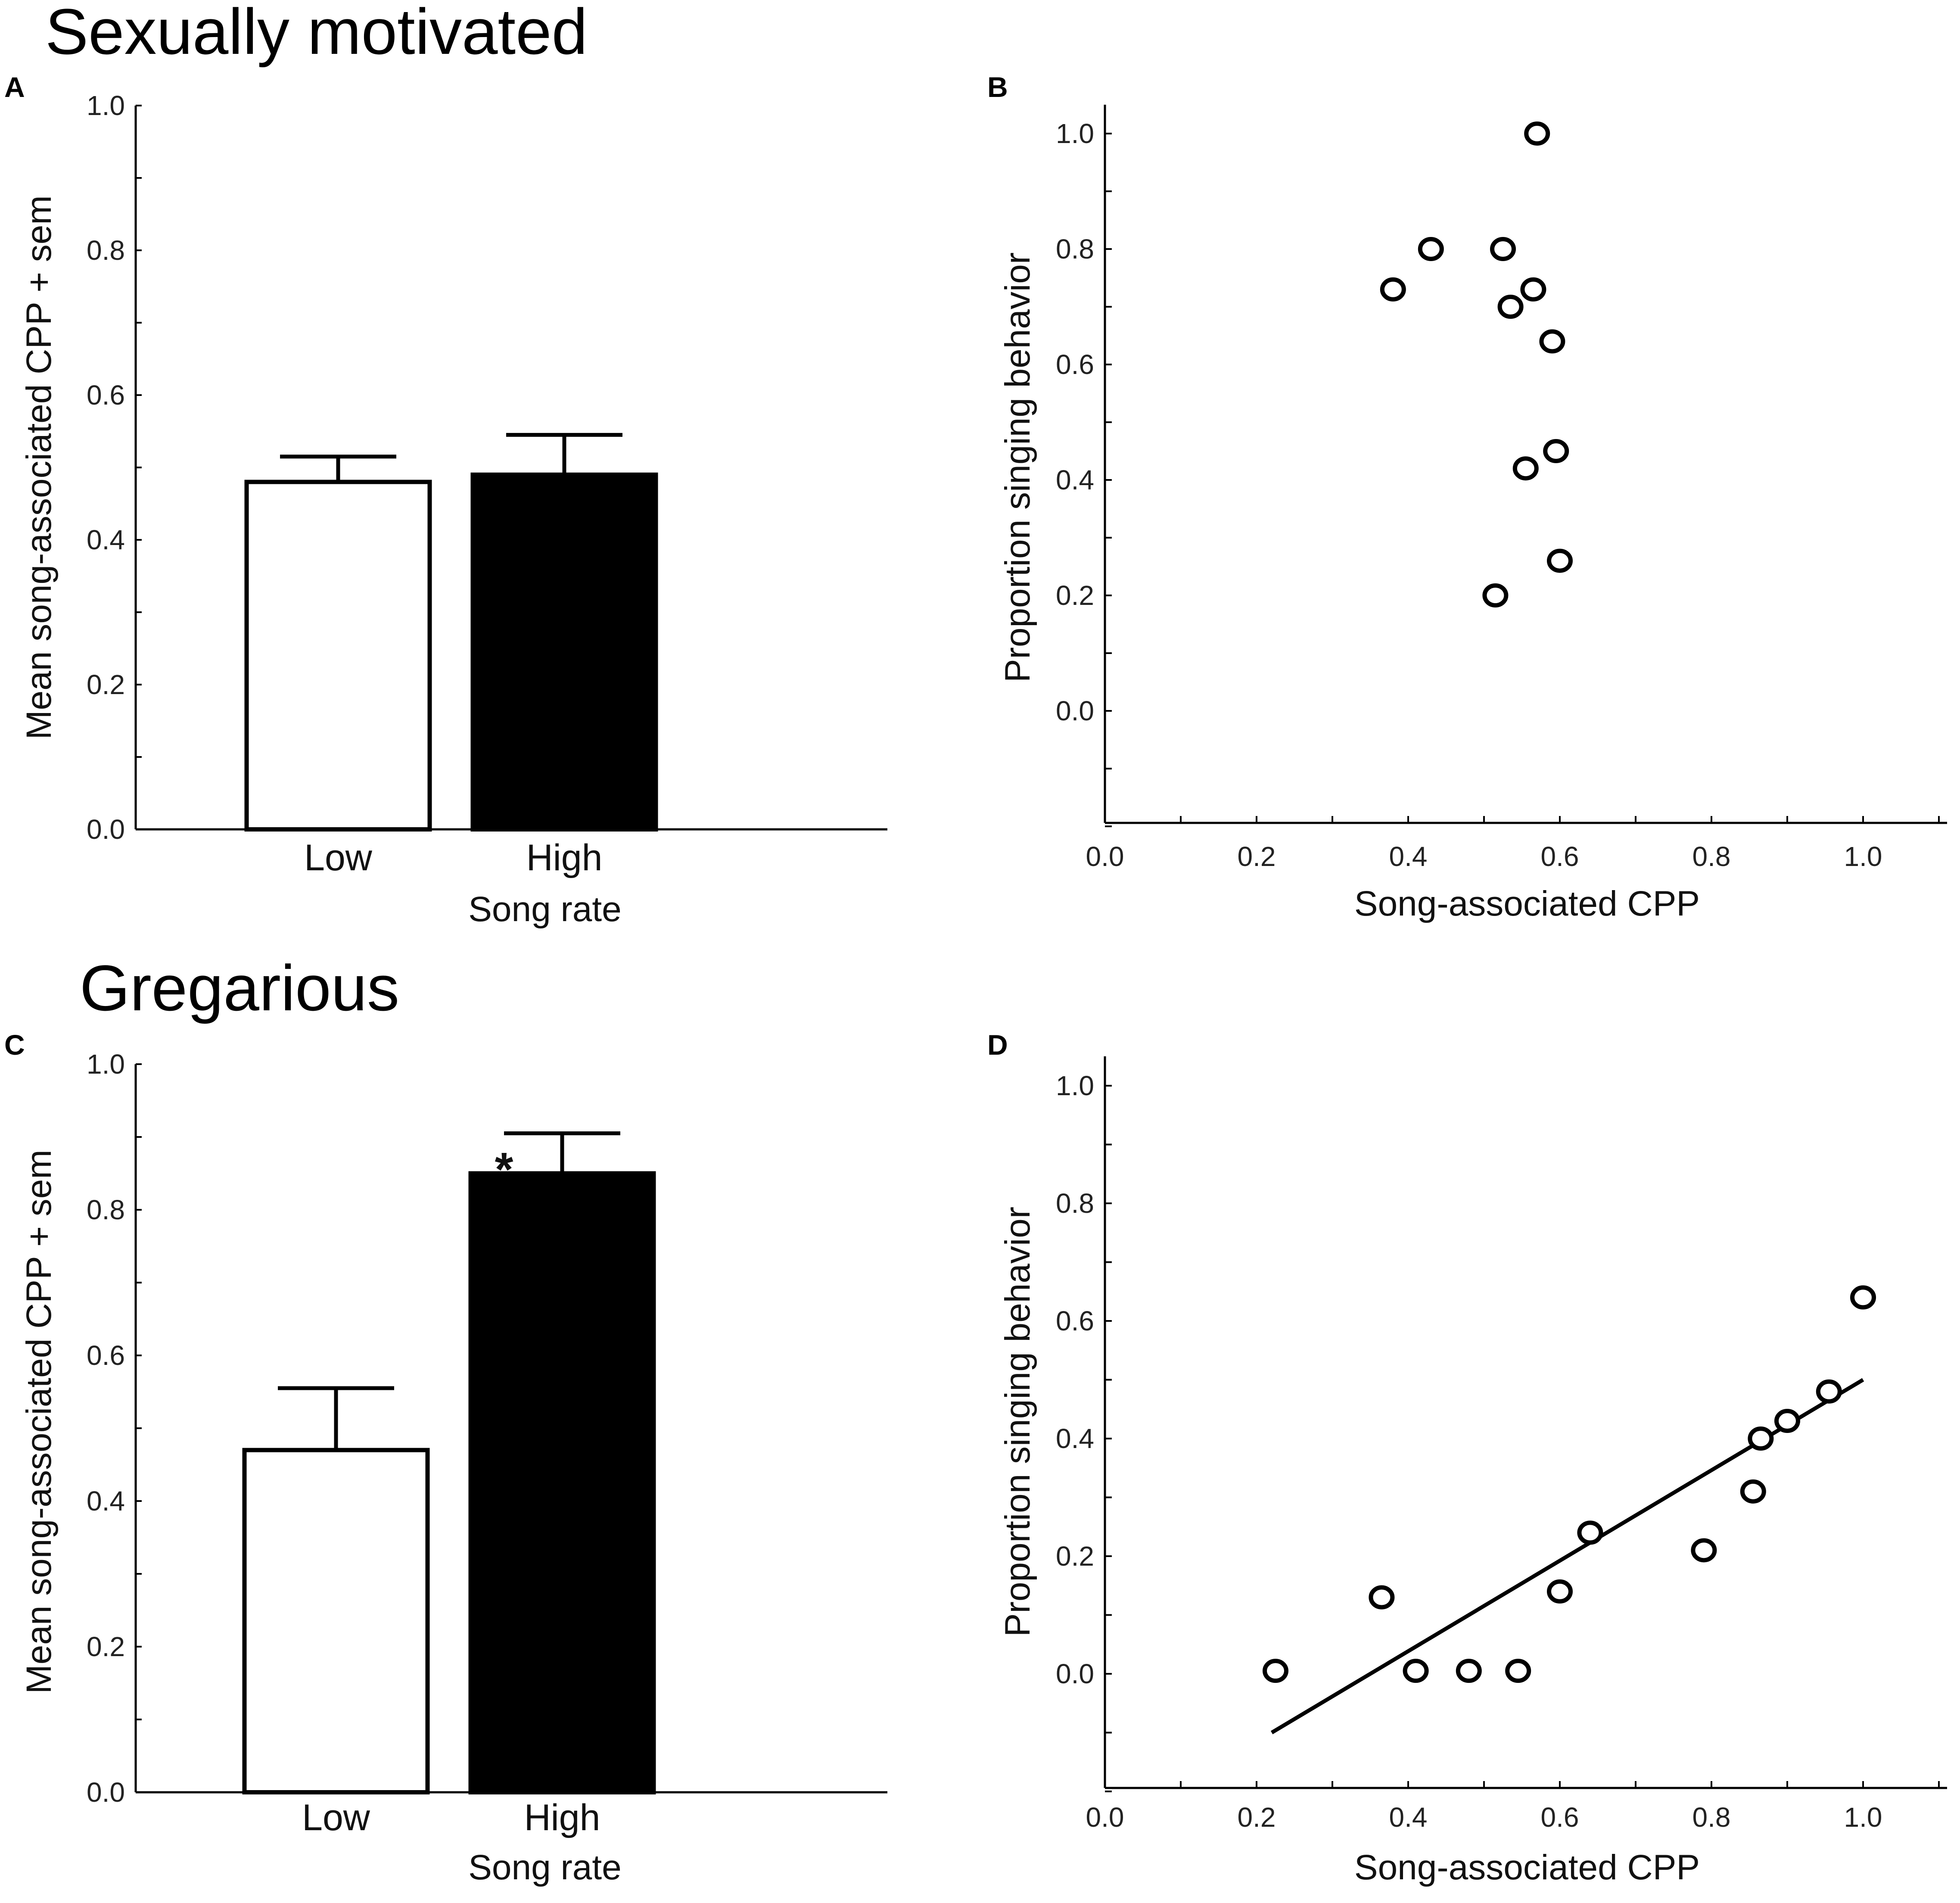 This screenshot has height=1903, width=1960. What do you see at coordinates (15, 1045) in the screenshot?
I see `panel-label-c: C` at bounding box center [15, 1045].